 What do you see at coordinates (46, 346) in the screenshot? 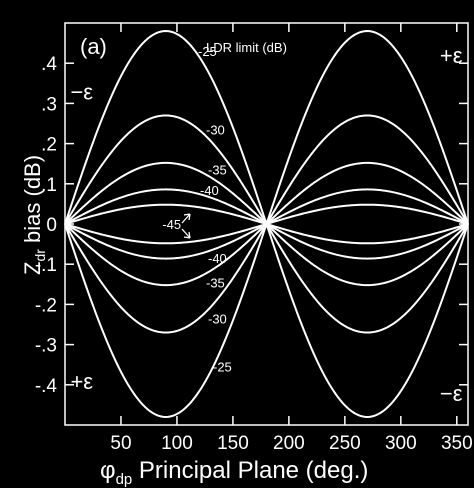
I see `y-tick-label: -.3` at bounding box center [46, 346].